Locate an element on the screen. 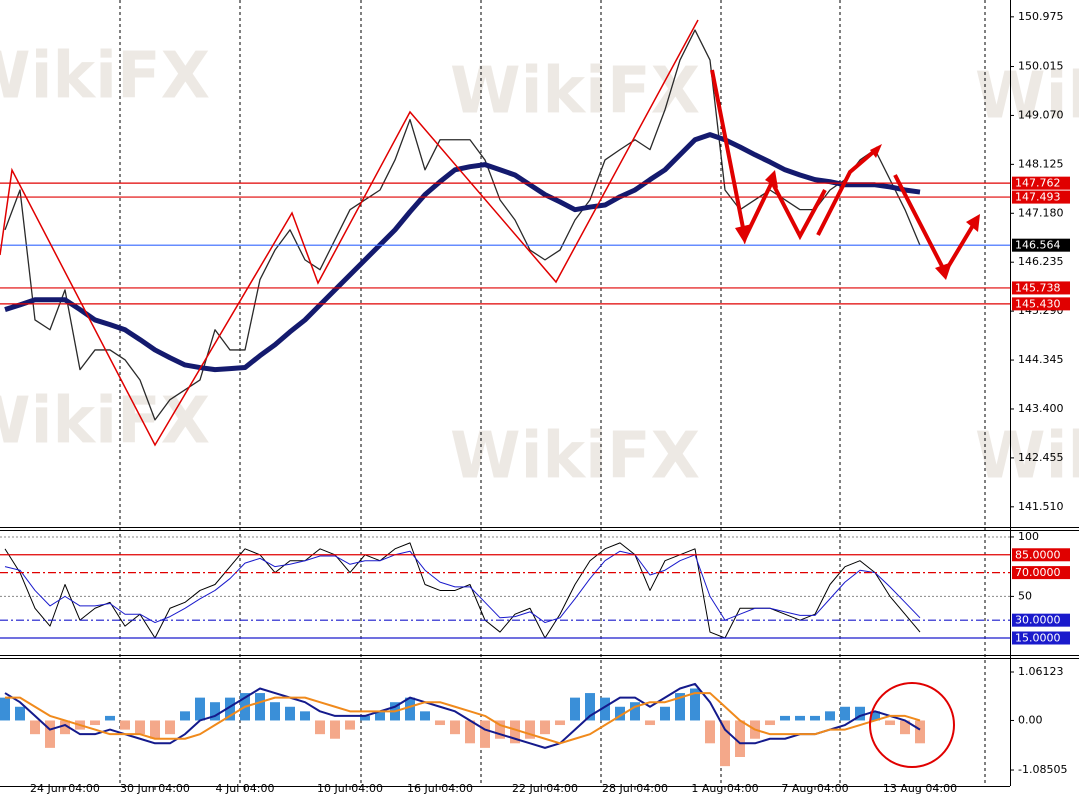  level-label: 30.0000 is located at coordinates (1038, 620).